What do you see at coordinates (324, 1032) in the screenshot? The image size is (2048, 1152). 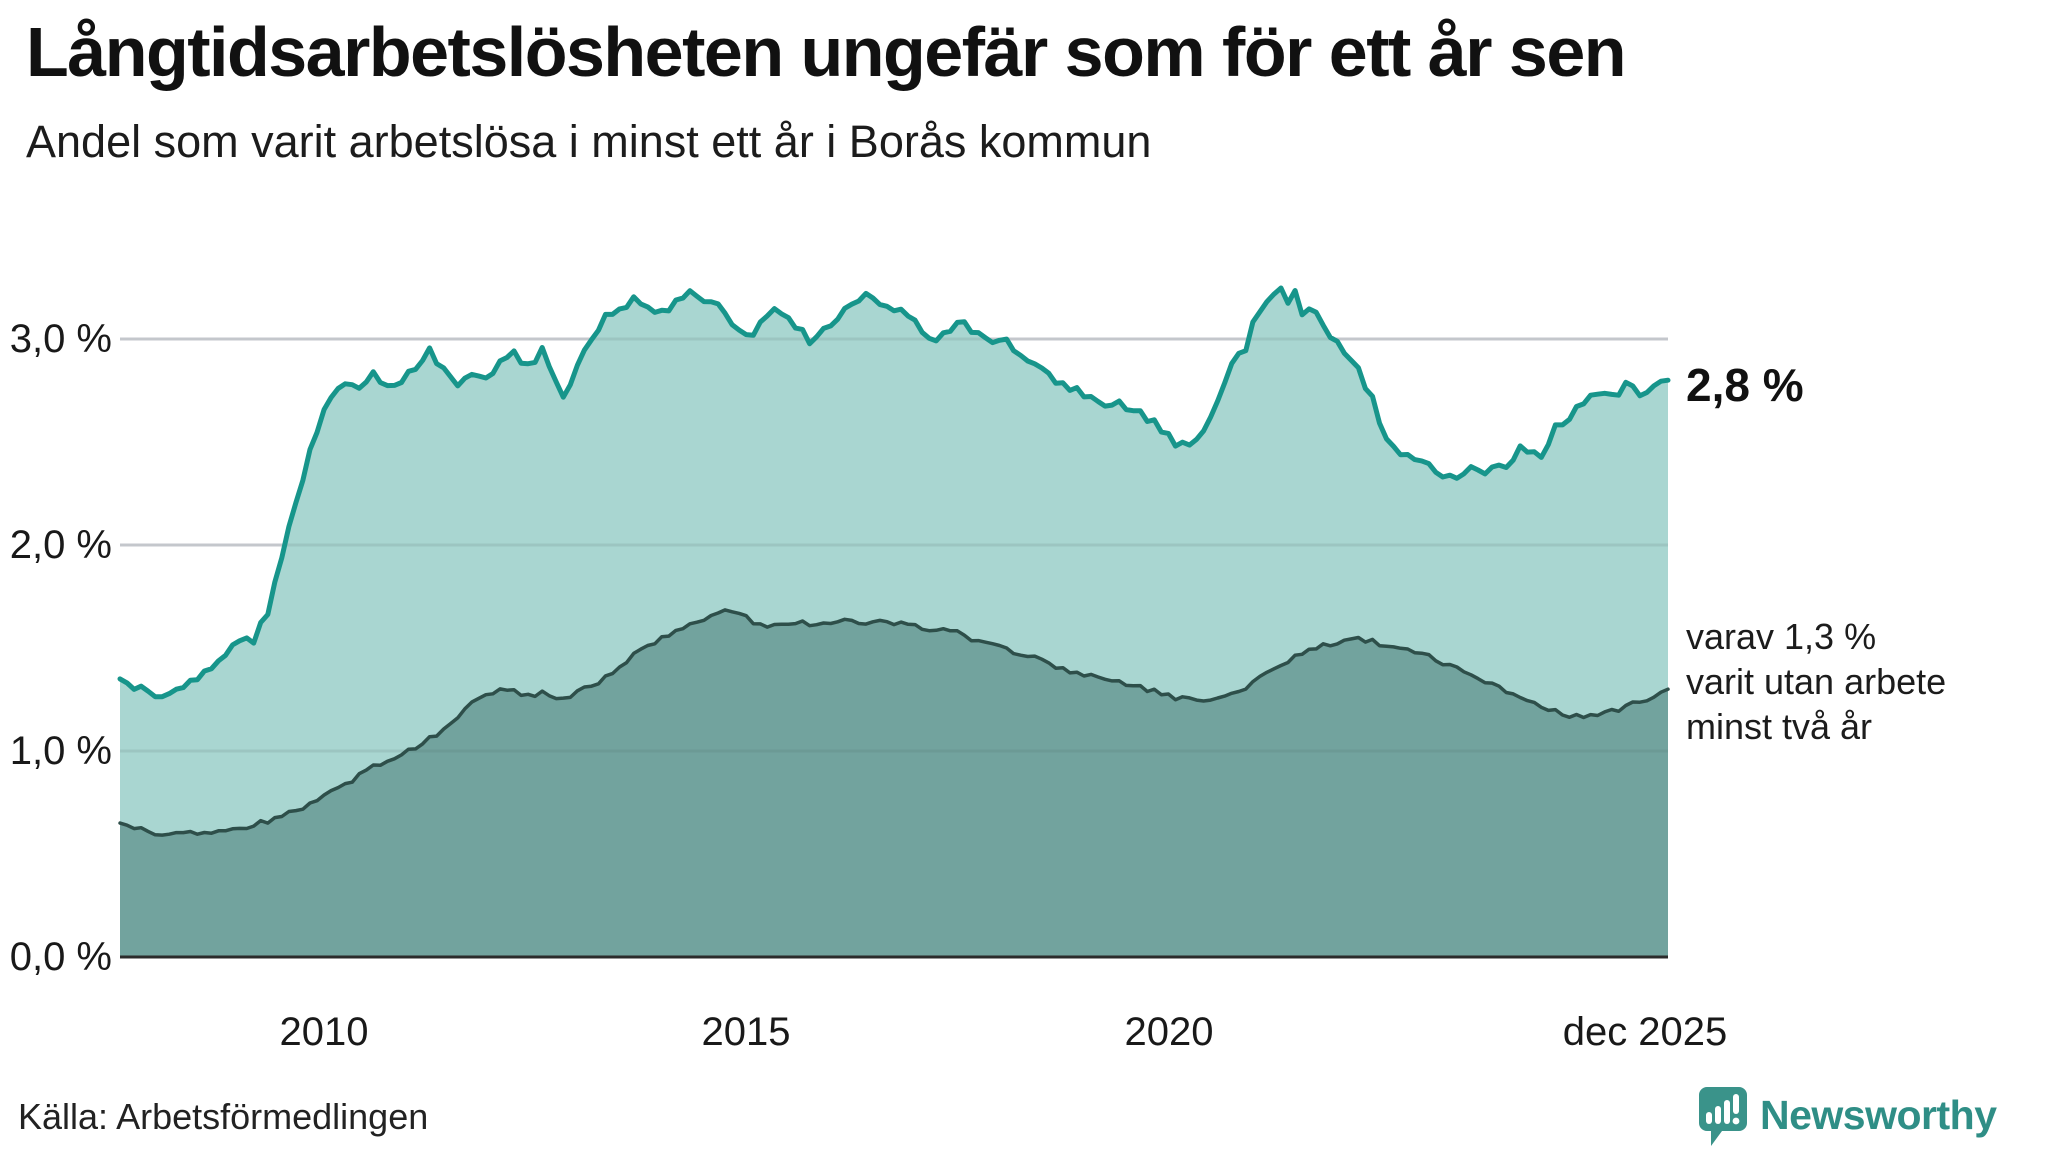 I see `x-axis-tick-label-2010: 2010` at bounding box center [324, 1032].